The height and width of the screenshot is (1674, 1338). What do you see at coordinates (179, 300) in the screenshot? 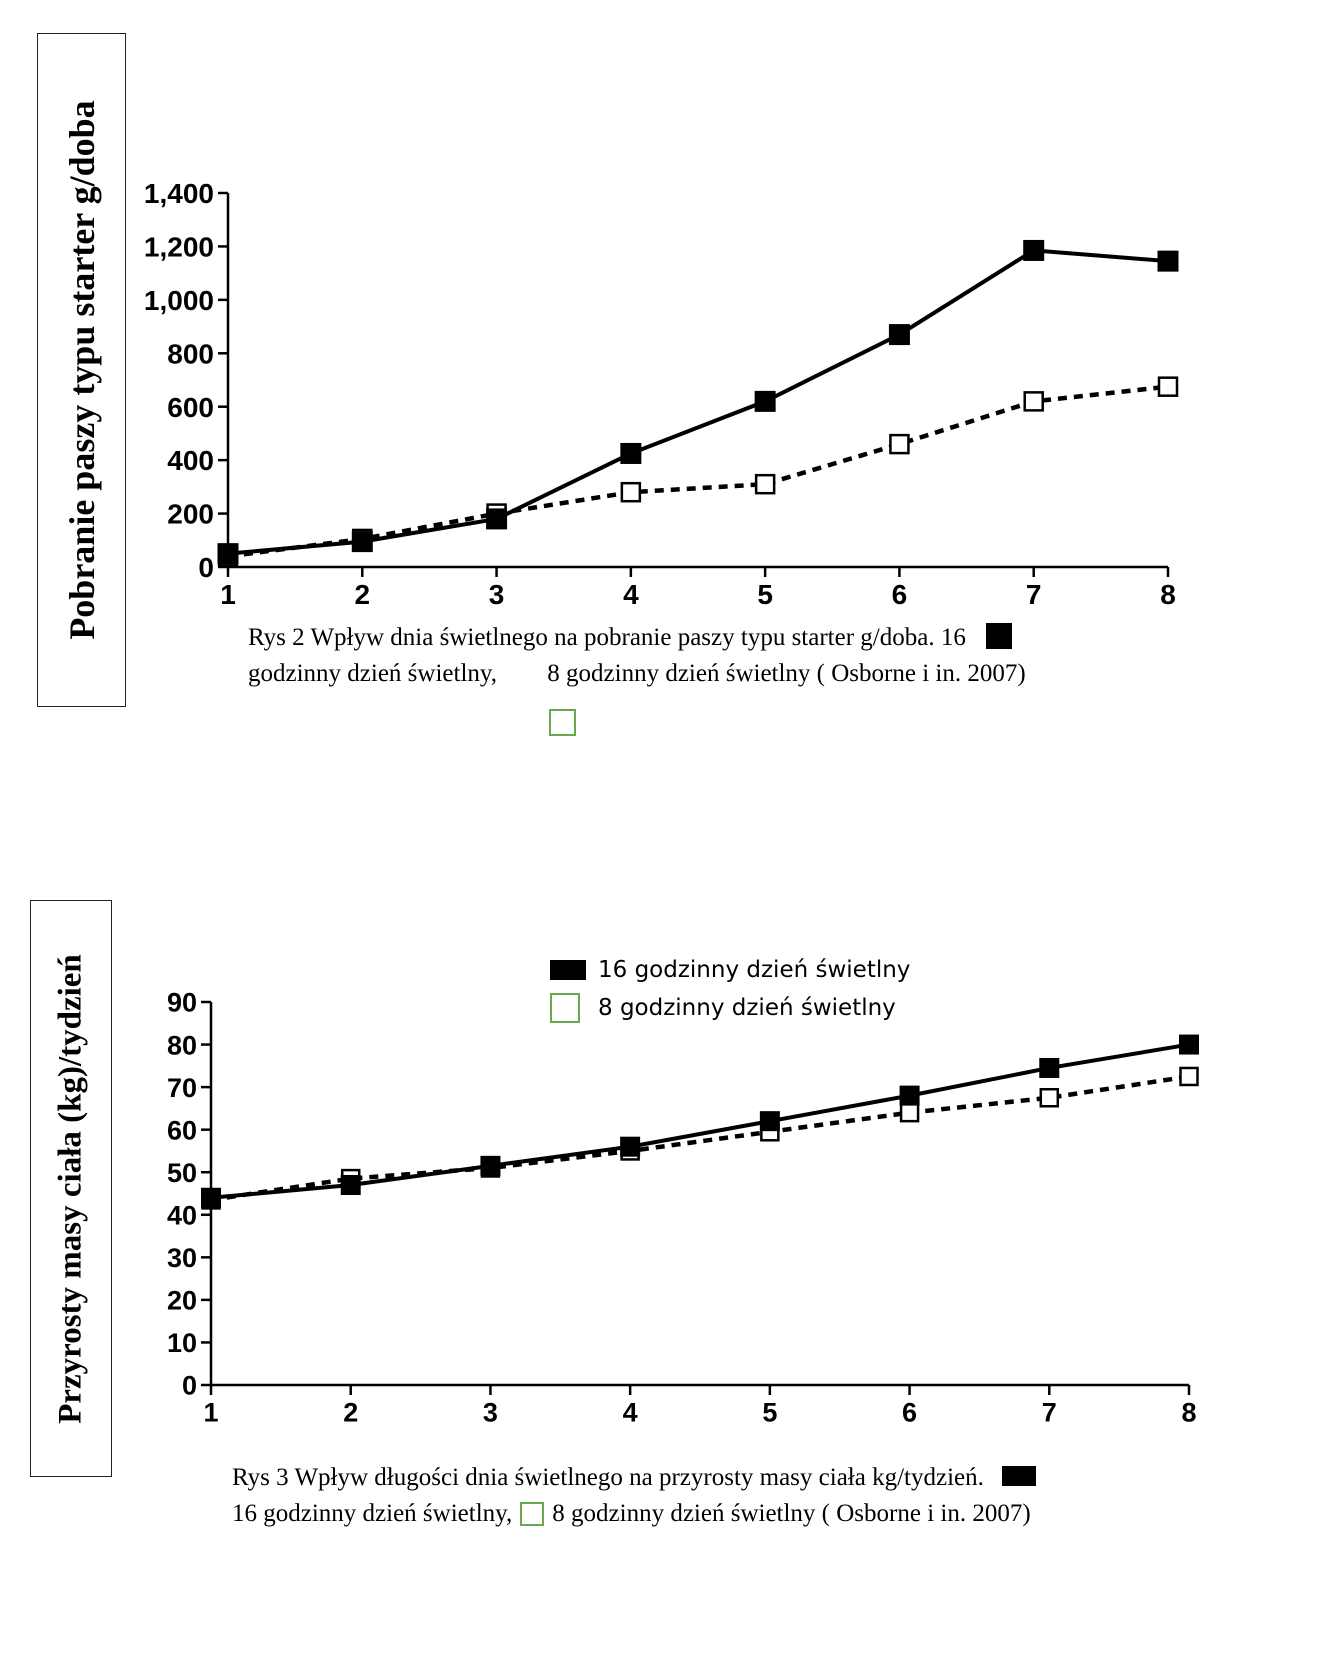
I see `y-tick-label: 1,000` at bounding box center [179, 300].